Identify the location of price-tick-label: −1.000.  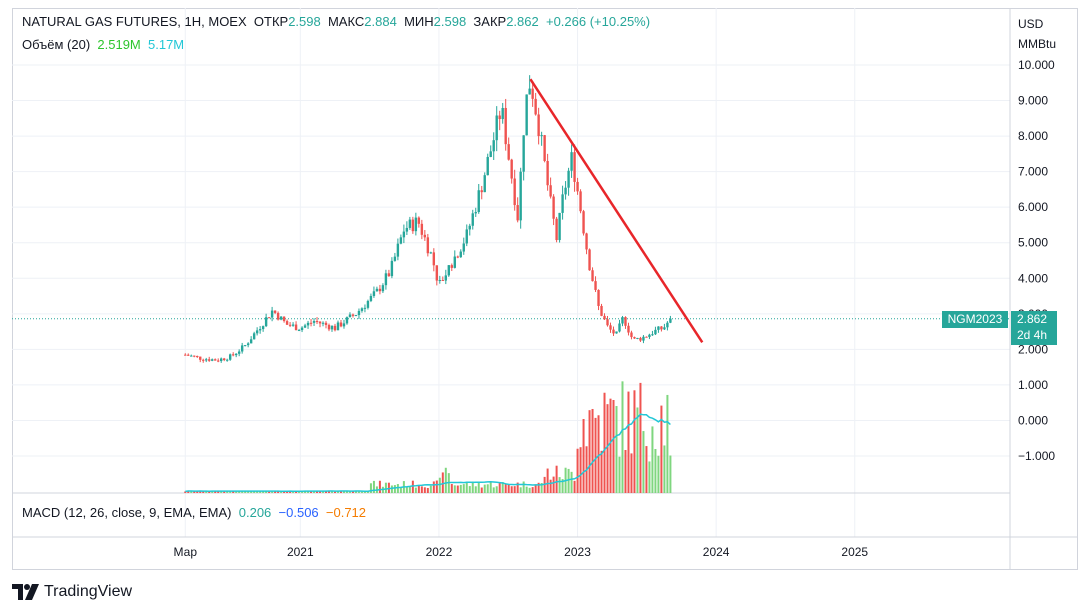
(1036, 456).